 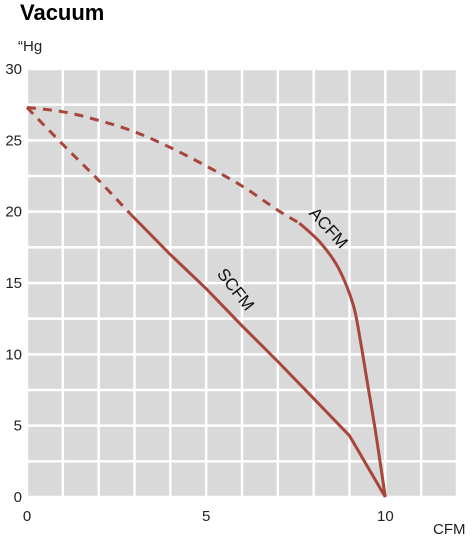 What do you see at coordinates (385, 516) in the screenshot?
I see `x-tick-label: 10` at bounding box center [385, 516].